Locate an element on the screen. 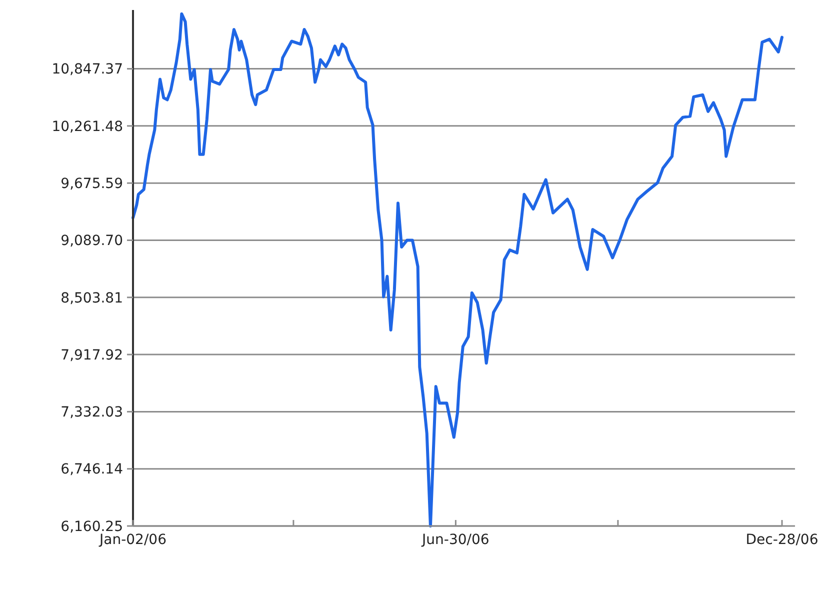  y-tick-label: 9,089.70 is located at coordinates (91, 241).